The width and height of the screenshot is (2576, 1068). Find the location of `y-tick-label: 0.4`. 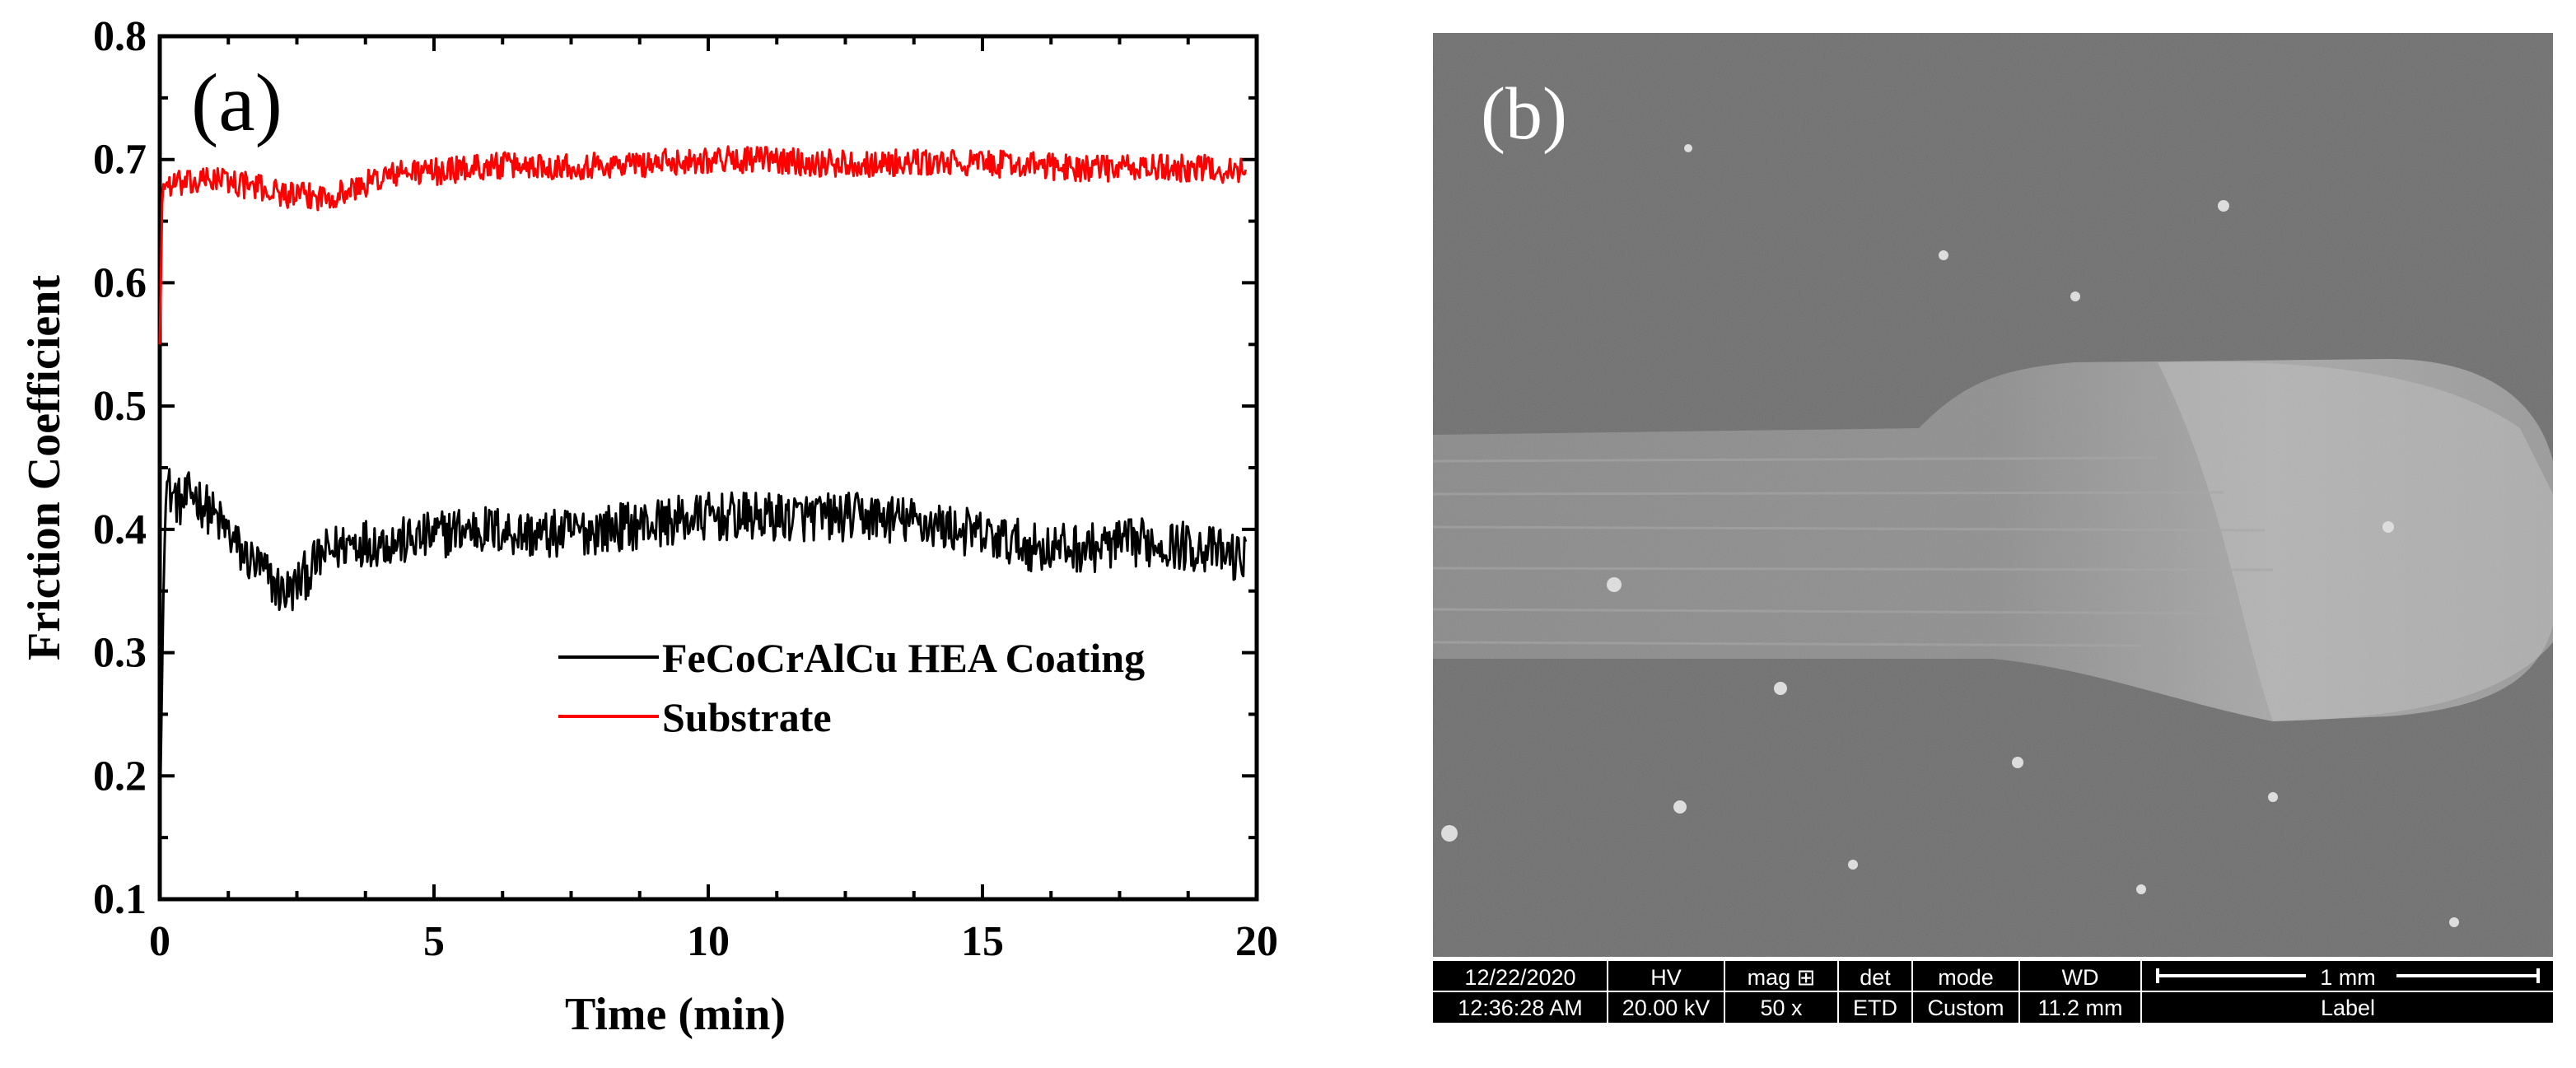

y-tick-label: 0.4 is located at coordinates (120, 529).